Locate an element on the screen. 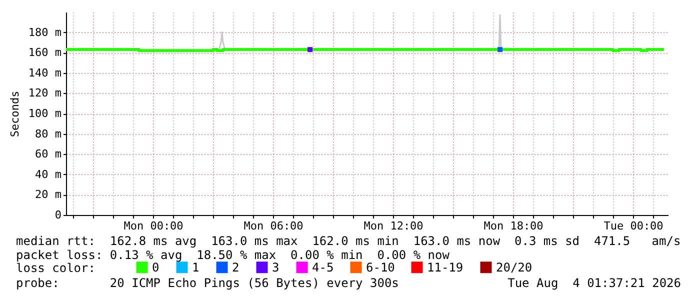 The width and height of the screenshot is (697, 297). legend-label: 20/20 is located at coordinates (514, 267).